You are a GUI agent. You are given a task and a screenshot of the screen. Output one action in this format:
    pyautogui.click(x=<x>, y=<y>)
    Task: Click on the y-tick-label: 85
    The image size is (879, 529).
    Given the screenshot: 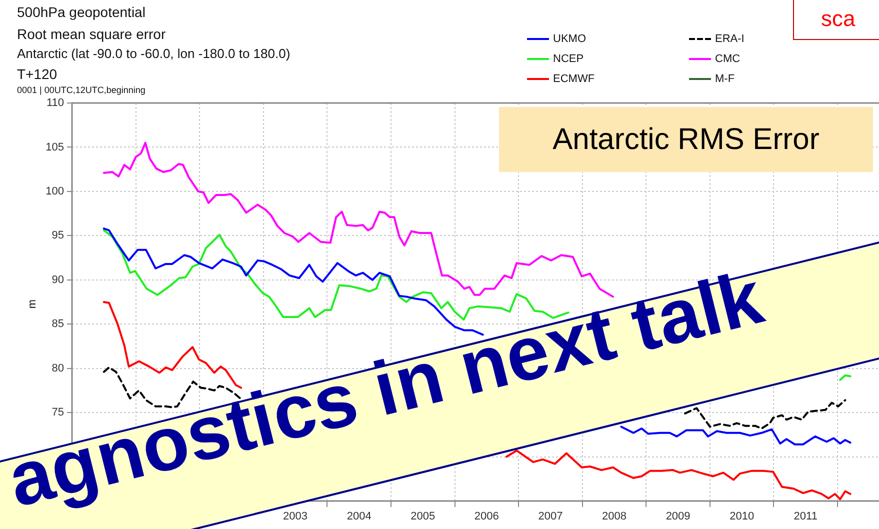 What is the action you would take?
    pyautogui.click(x=58, y=324)
    